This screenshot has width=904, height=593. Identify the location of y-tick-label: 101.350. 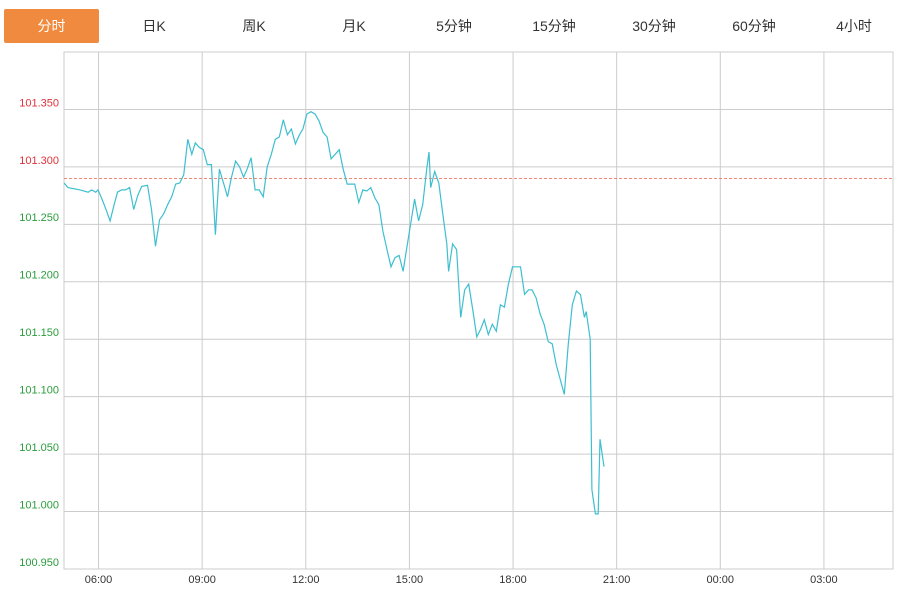
(39, 103).